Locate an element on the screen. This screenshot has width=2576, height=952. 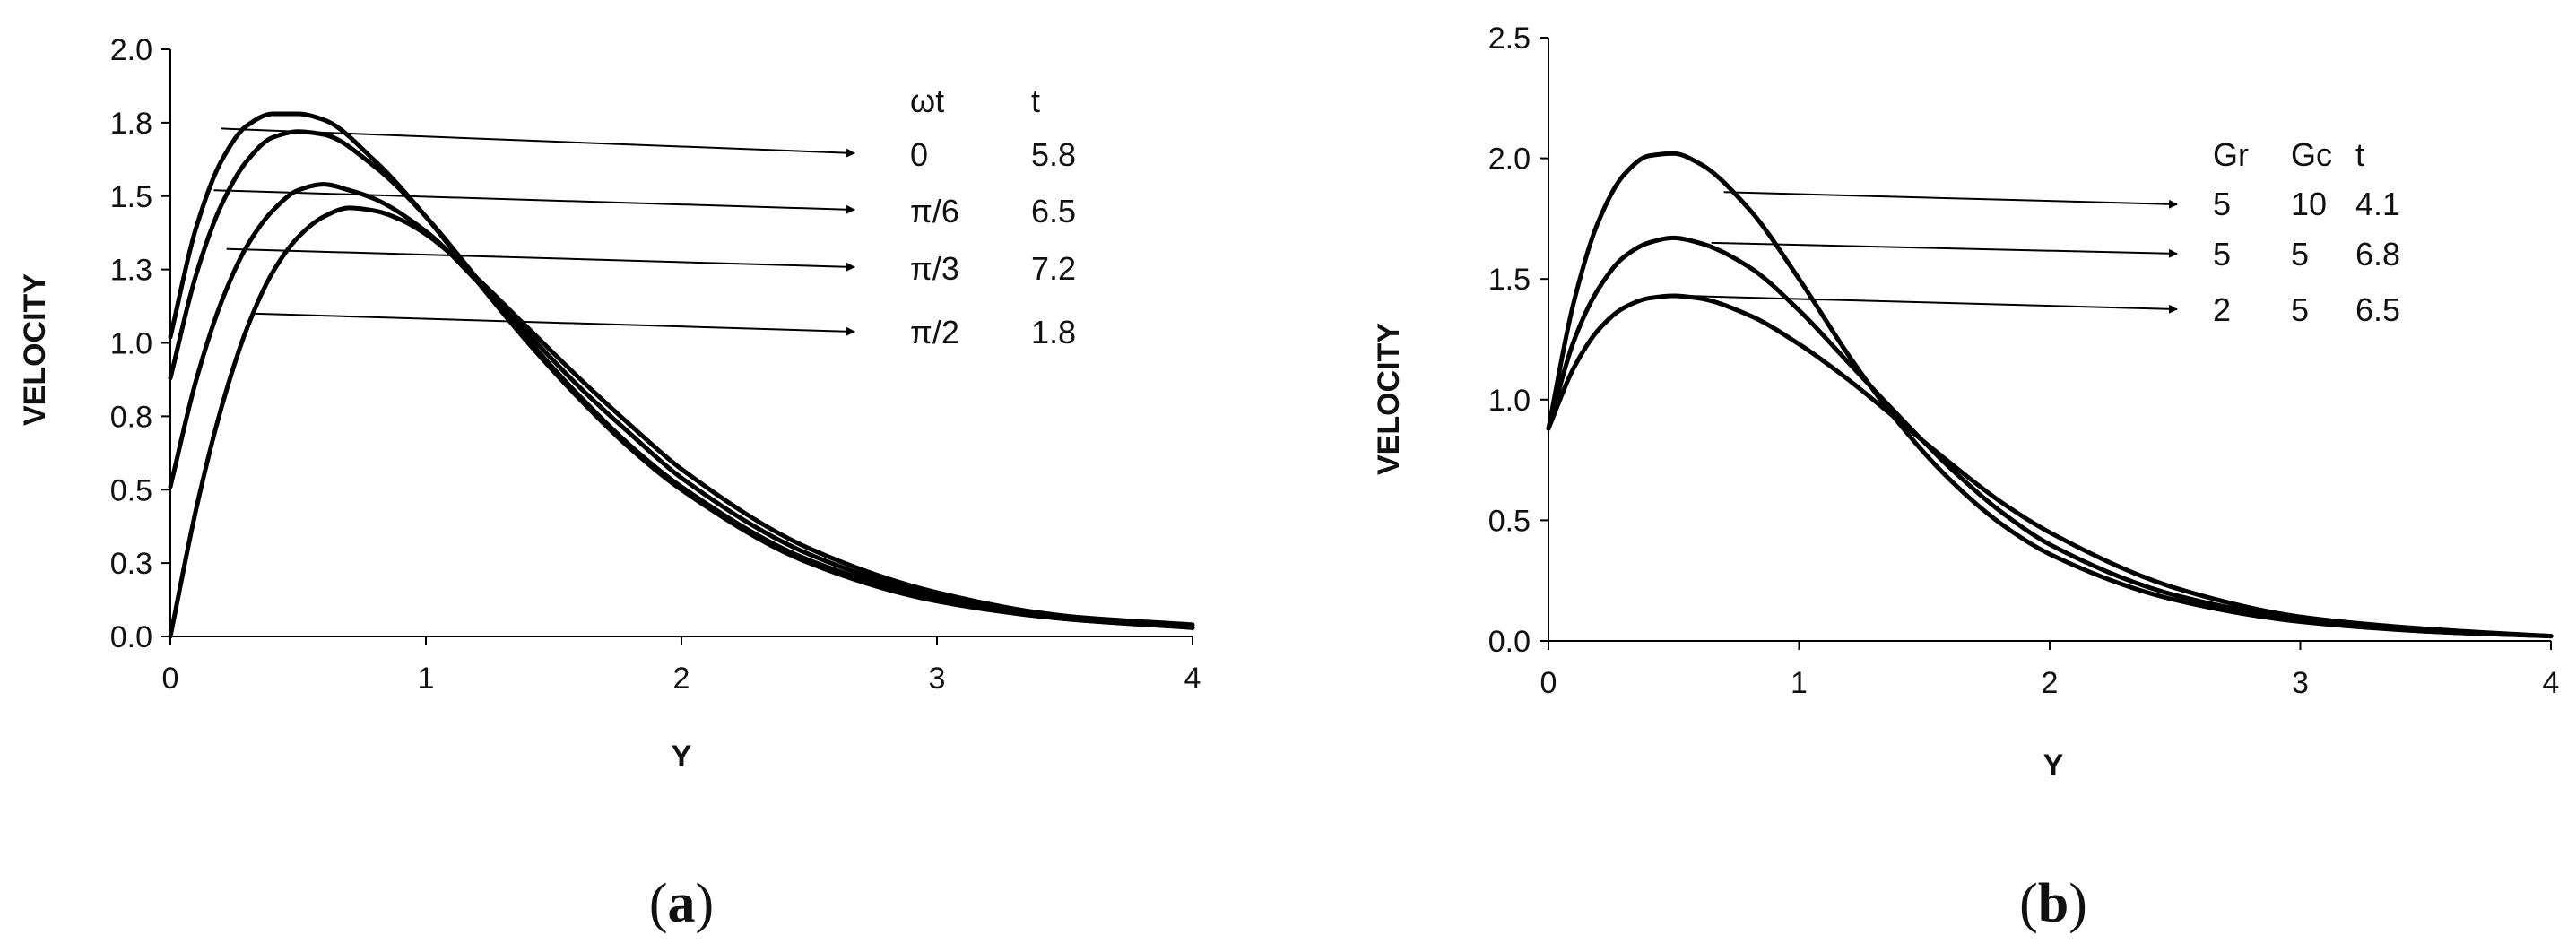
panel-label-letter: b is located at coordinates (2053, 904).